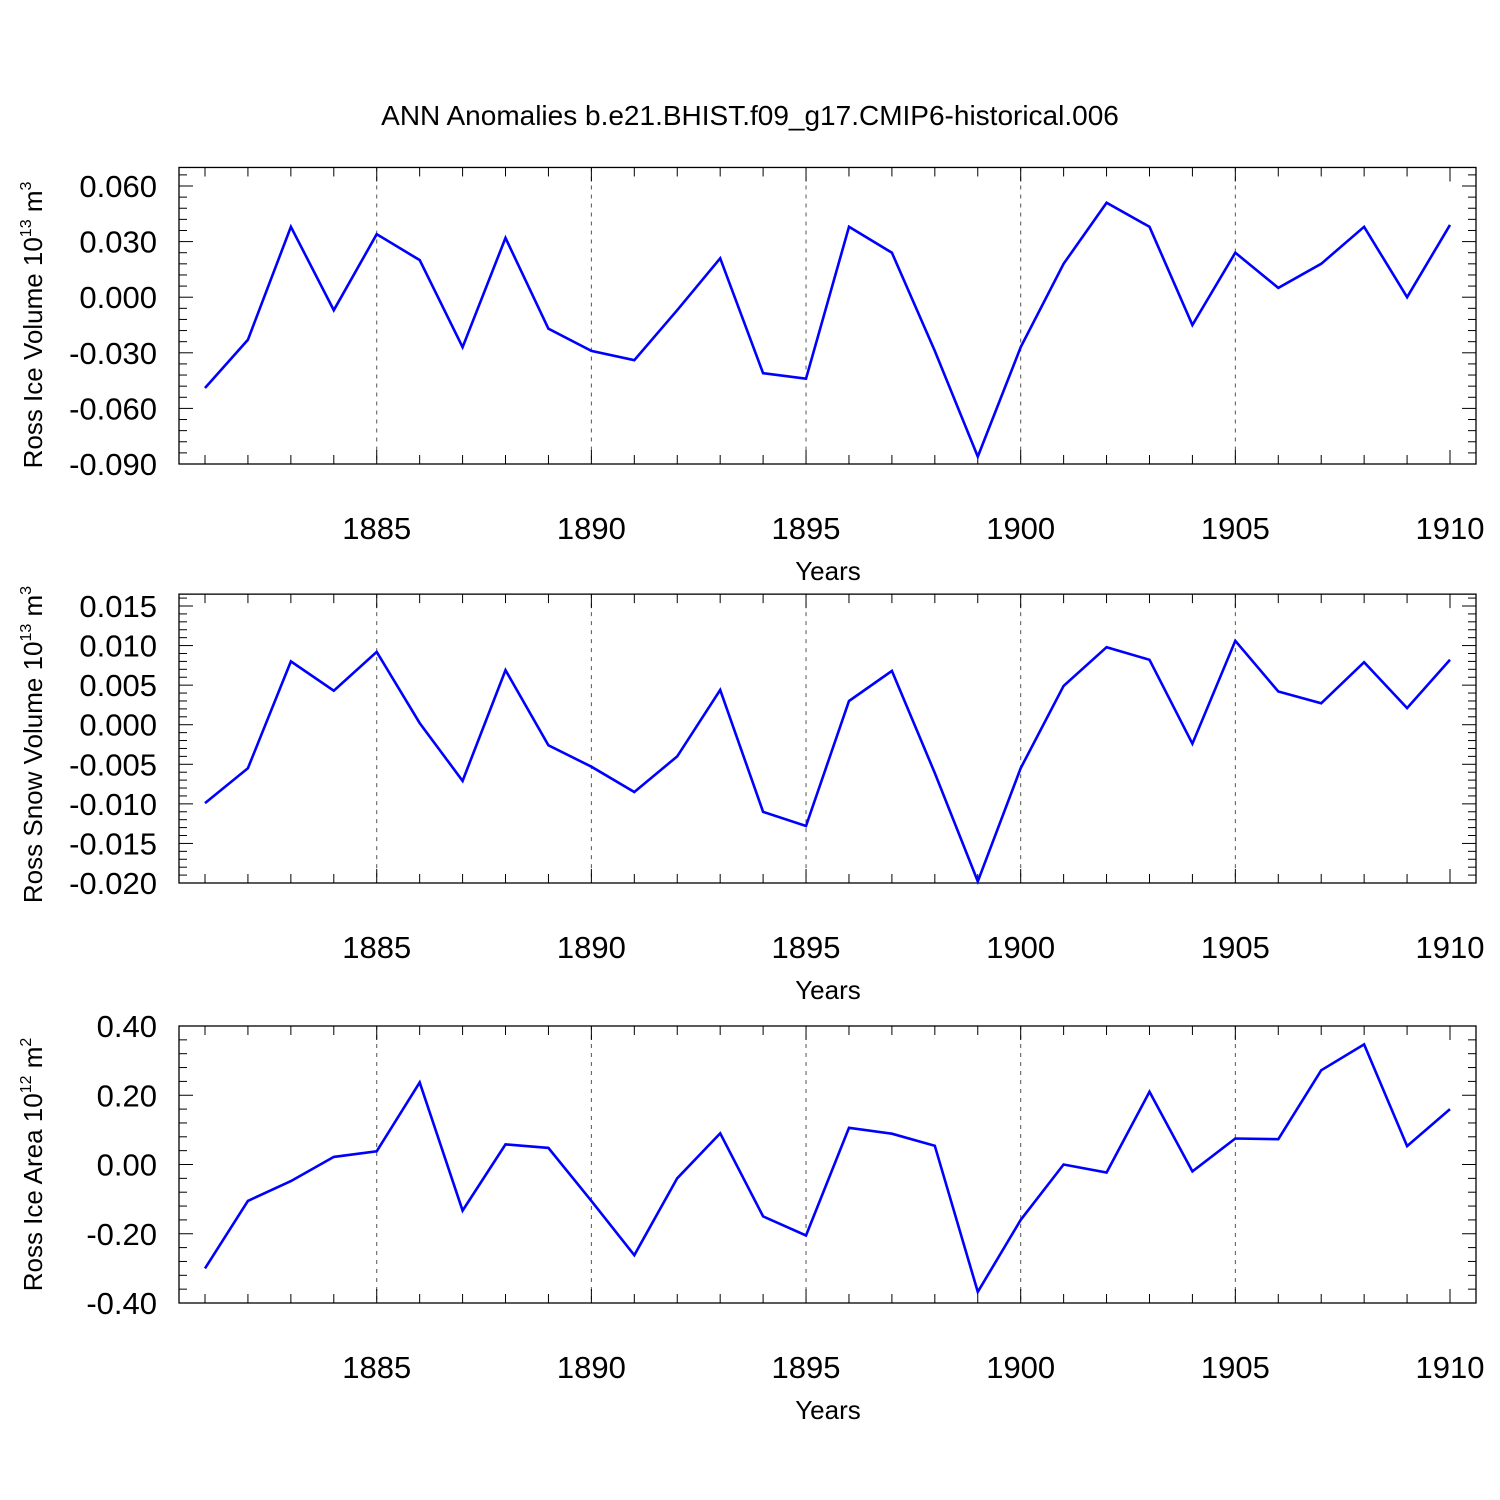 The width and height of the screenshot is (1500, 1500). I want to click on y-tick-label: -0.060, so click(113, 408).